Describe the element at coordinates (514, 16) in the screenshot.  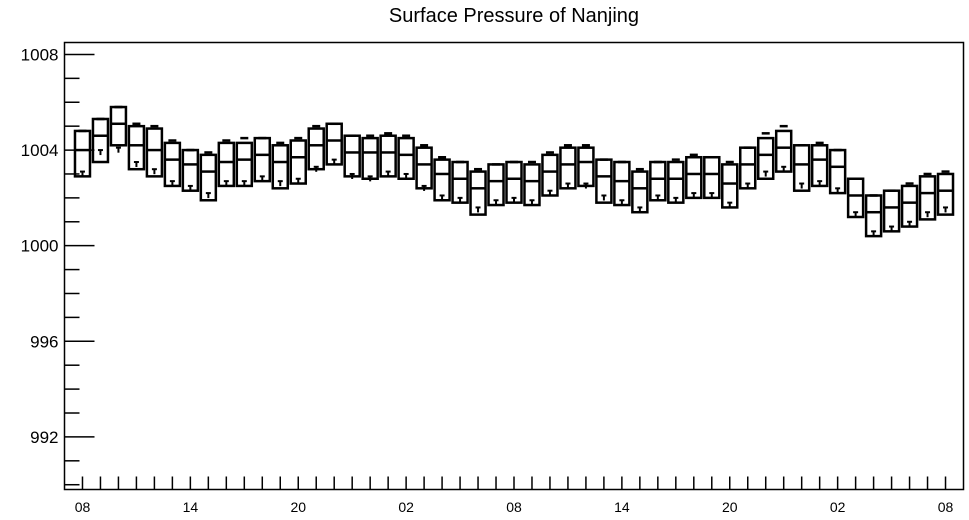
I see `chart-title: Surface Pressure of Nanjing` at that location.